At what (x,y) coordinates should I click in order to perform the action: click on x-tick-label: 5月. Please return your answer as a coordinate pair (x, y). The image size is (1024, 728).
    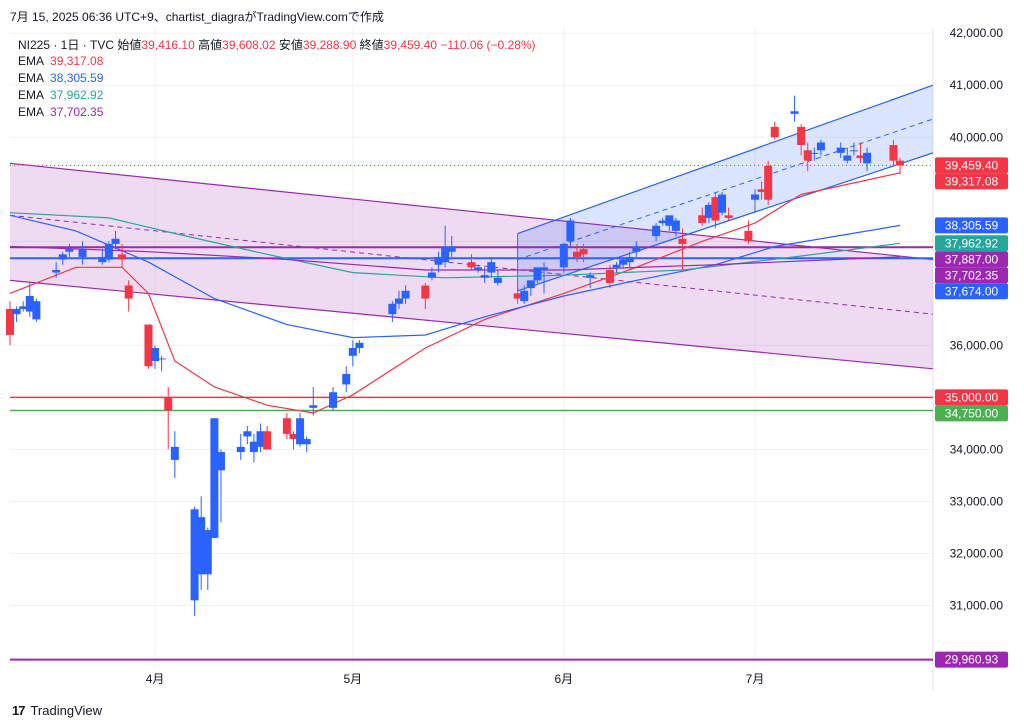
    Looking at the image, I should click on (352, 679).